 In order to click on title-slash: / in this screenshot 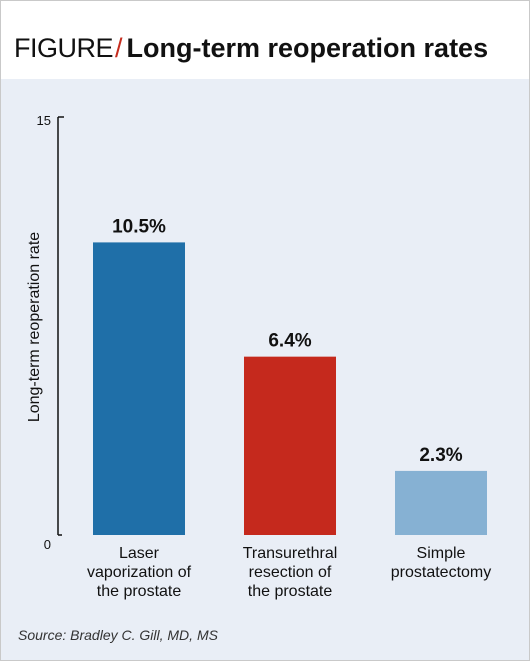, I will do `click(119, 48)`.